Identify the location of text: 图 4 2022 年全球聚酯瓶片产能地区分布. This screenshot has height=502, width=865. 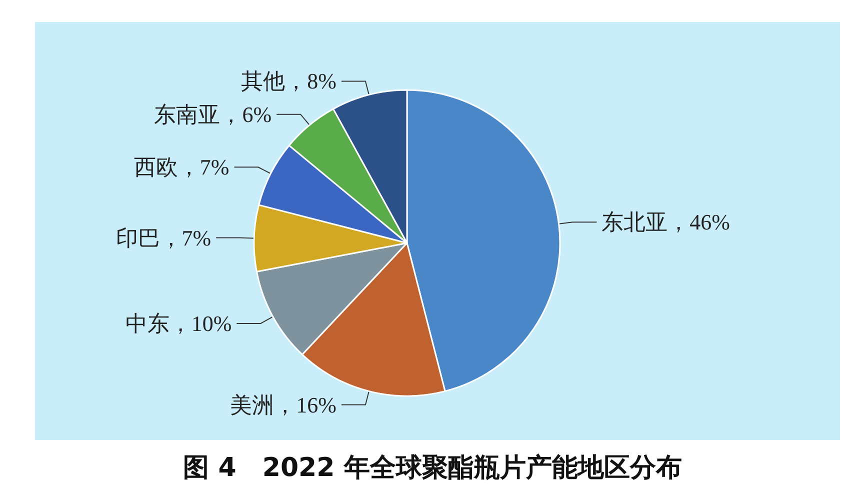
(432, 468).